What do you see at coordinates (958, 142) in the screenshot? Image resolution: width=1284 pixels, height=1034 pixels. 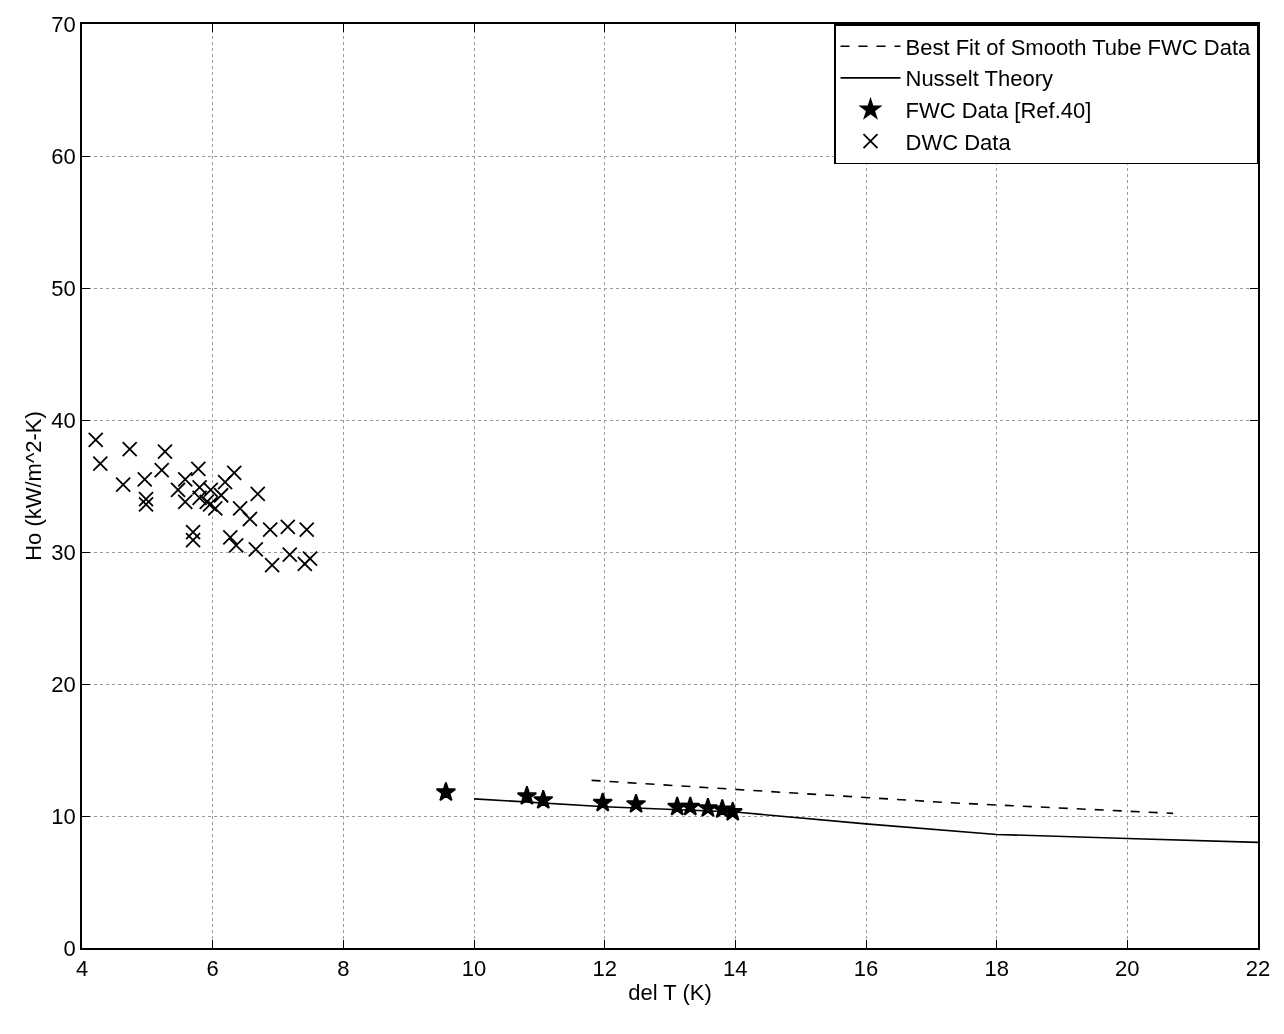 I see `legend-label: DWC Data` at bounding box center [958, 142].